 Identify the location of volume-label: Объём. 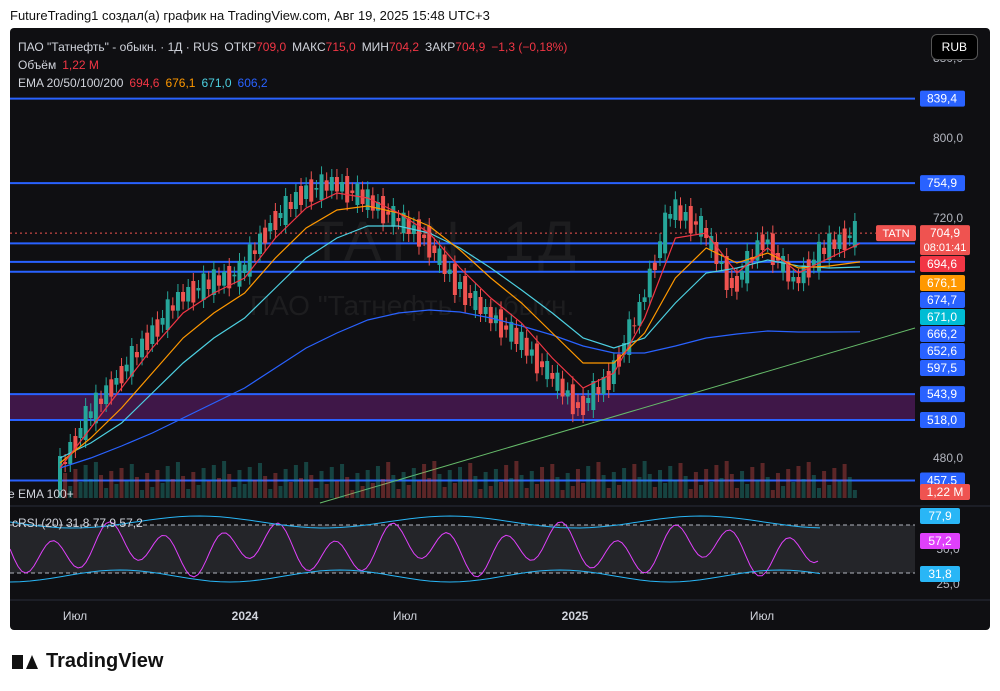
(37, 65).